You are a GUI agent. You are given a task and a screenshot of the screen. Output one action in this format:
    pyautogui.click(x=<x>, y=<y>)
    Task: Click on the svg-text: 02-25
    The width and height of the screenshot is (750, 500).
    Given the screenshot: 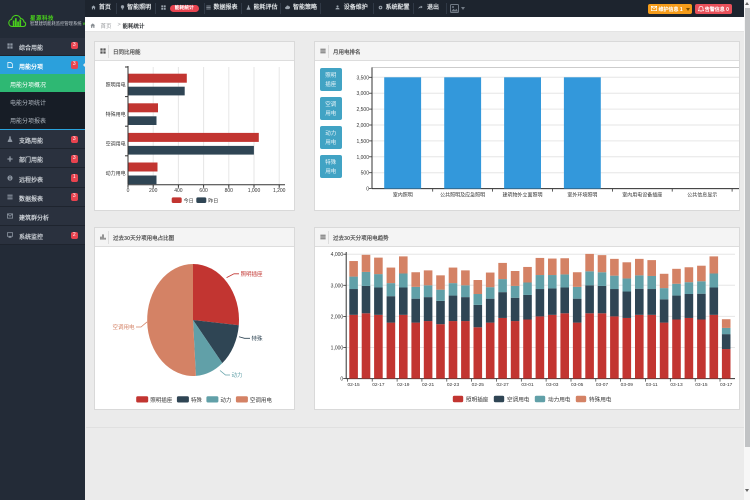 What is the action you would take?
    pyautogui.click(x=478, y=385)
    